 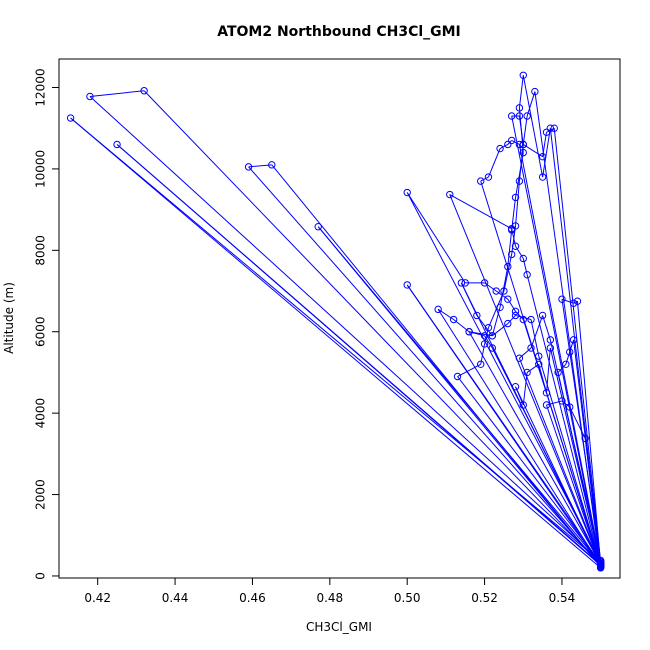 What do you see at coordinates (41, 169) in the screenshot?
I see `y-tick-label: 10000` at bounding box center [41, 169].